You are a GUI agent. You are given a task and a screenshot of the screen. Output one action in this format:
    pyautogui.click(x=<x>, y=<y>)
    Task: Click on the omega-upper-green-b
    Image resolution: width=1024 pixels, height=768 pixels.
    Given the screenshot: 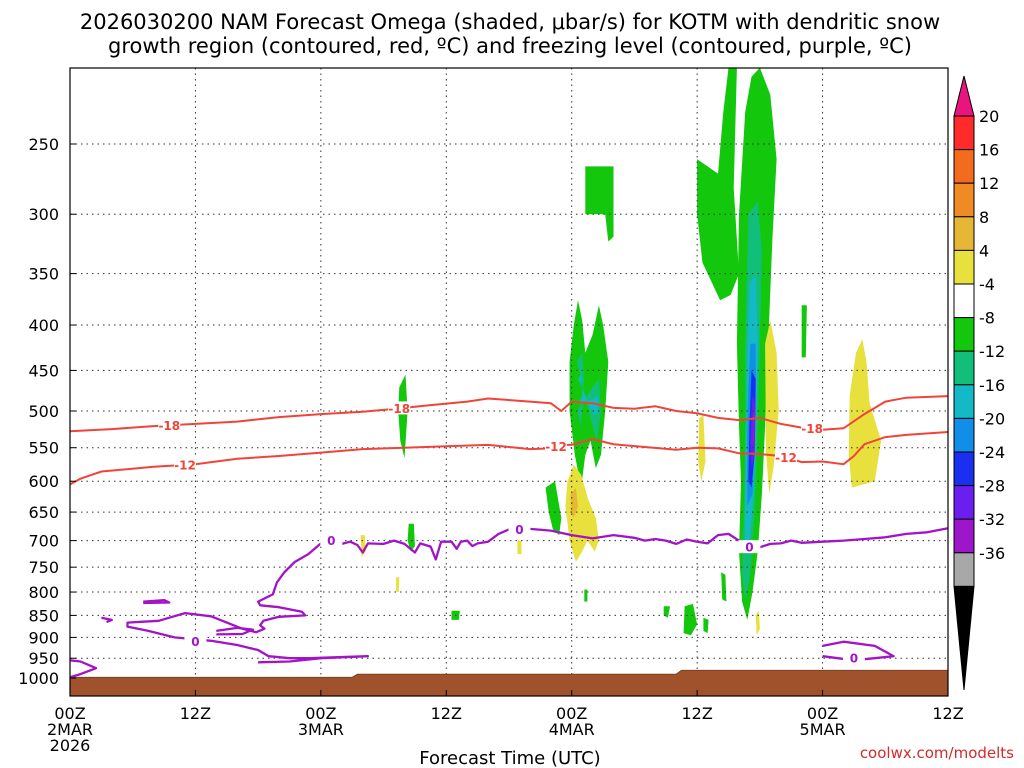 What is the action you would take?
    pyautogui.click(x=718, y=184)
    